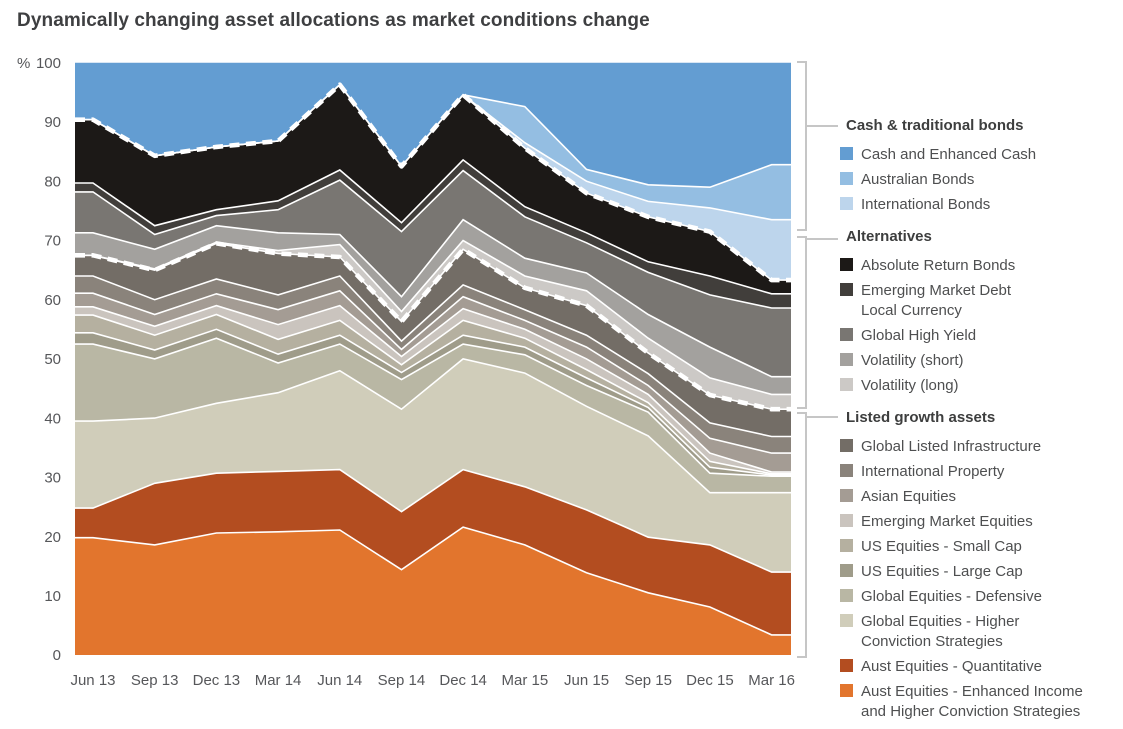 Image resolution: width=1123 pixels, height=729 pixels. What do you see at coordinates (912, 360) in the screenshot?
I see `legend-item-label: Volatility (short)` at bounding box center [912, 360].